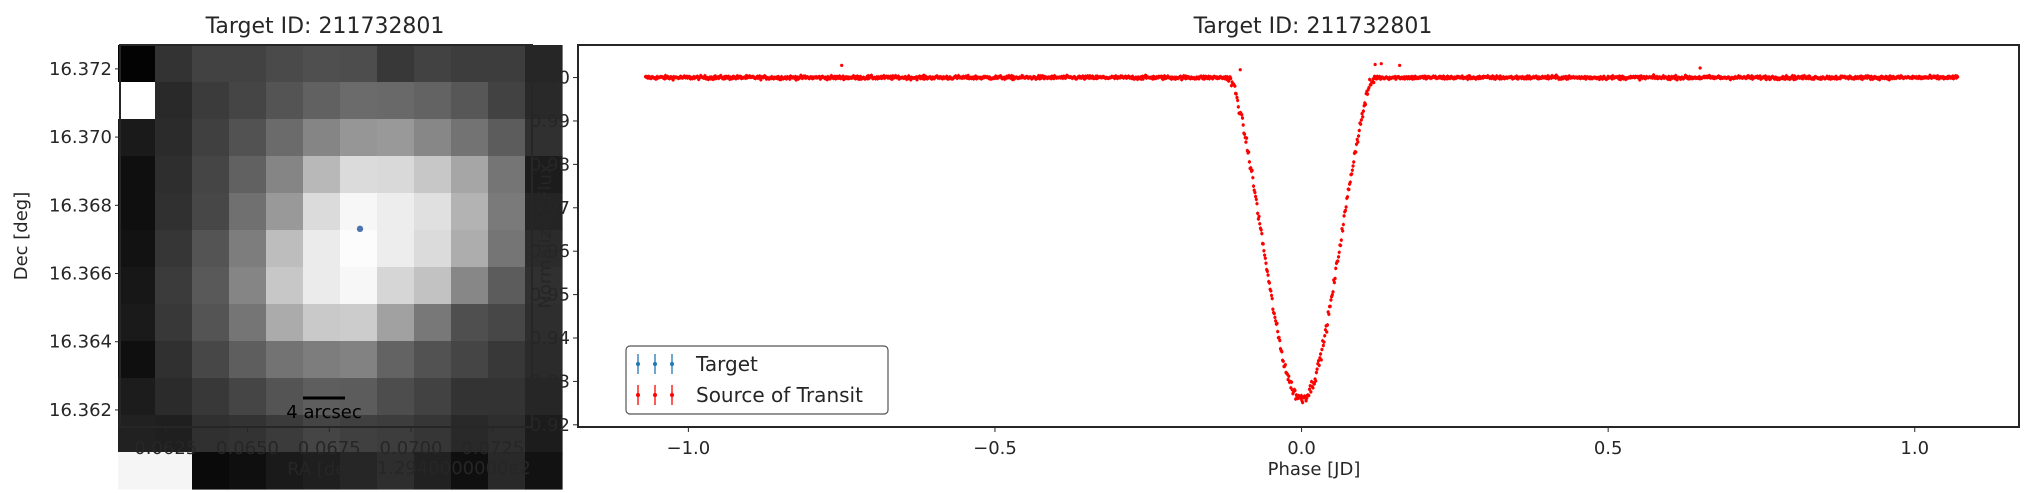  Describe the element at coordinates (550, 78) in the screenshot. I see `lightcurve-y-tick-label: 1.00` at that location.